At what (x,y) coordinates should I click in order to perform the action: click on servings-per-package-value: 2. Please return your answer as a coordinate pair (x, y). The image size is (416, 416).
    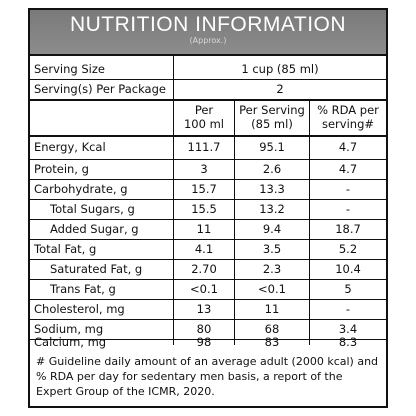
    Looking at the image, I should click on (280, 89).